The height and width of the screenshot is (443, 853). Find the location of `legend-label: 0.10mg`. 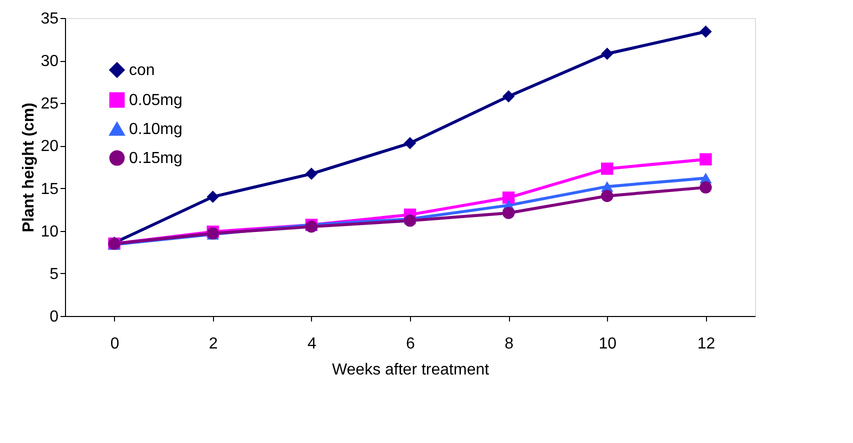

legend-label: 0.10mg is located at coordinates (155, 129).